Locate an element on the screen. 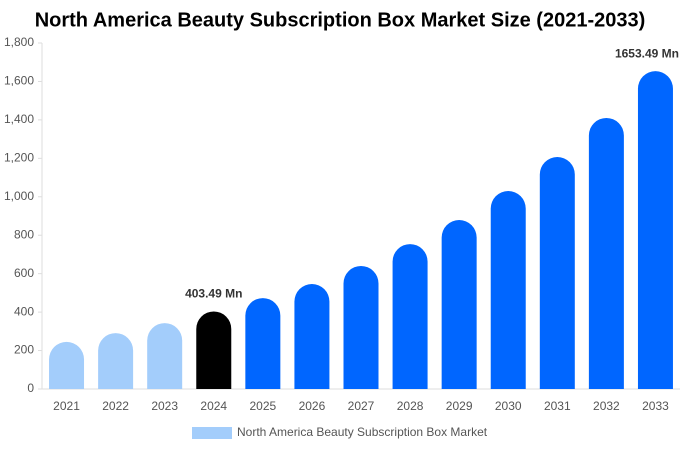  x-tick-label: 2031 is located at coordinates (557, 406).